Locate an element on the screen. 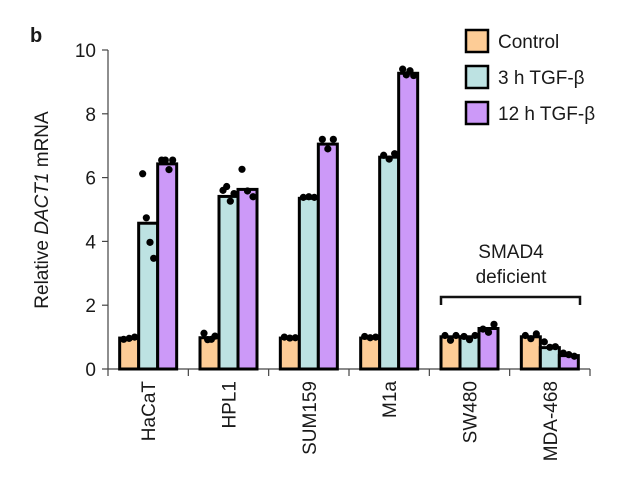 The height and width of the screenshot is (497, 640). smad4-annotation: SMAD4 deficient is located at coordinates (510, 273).